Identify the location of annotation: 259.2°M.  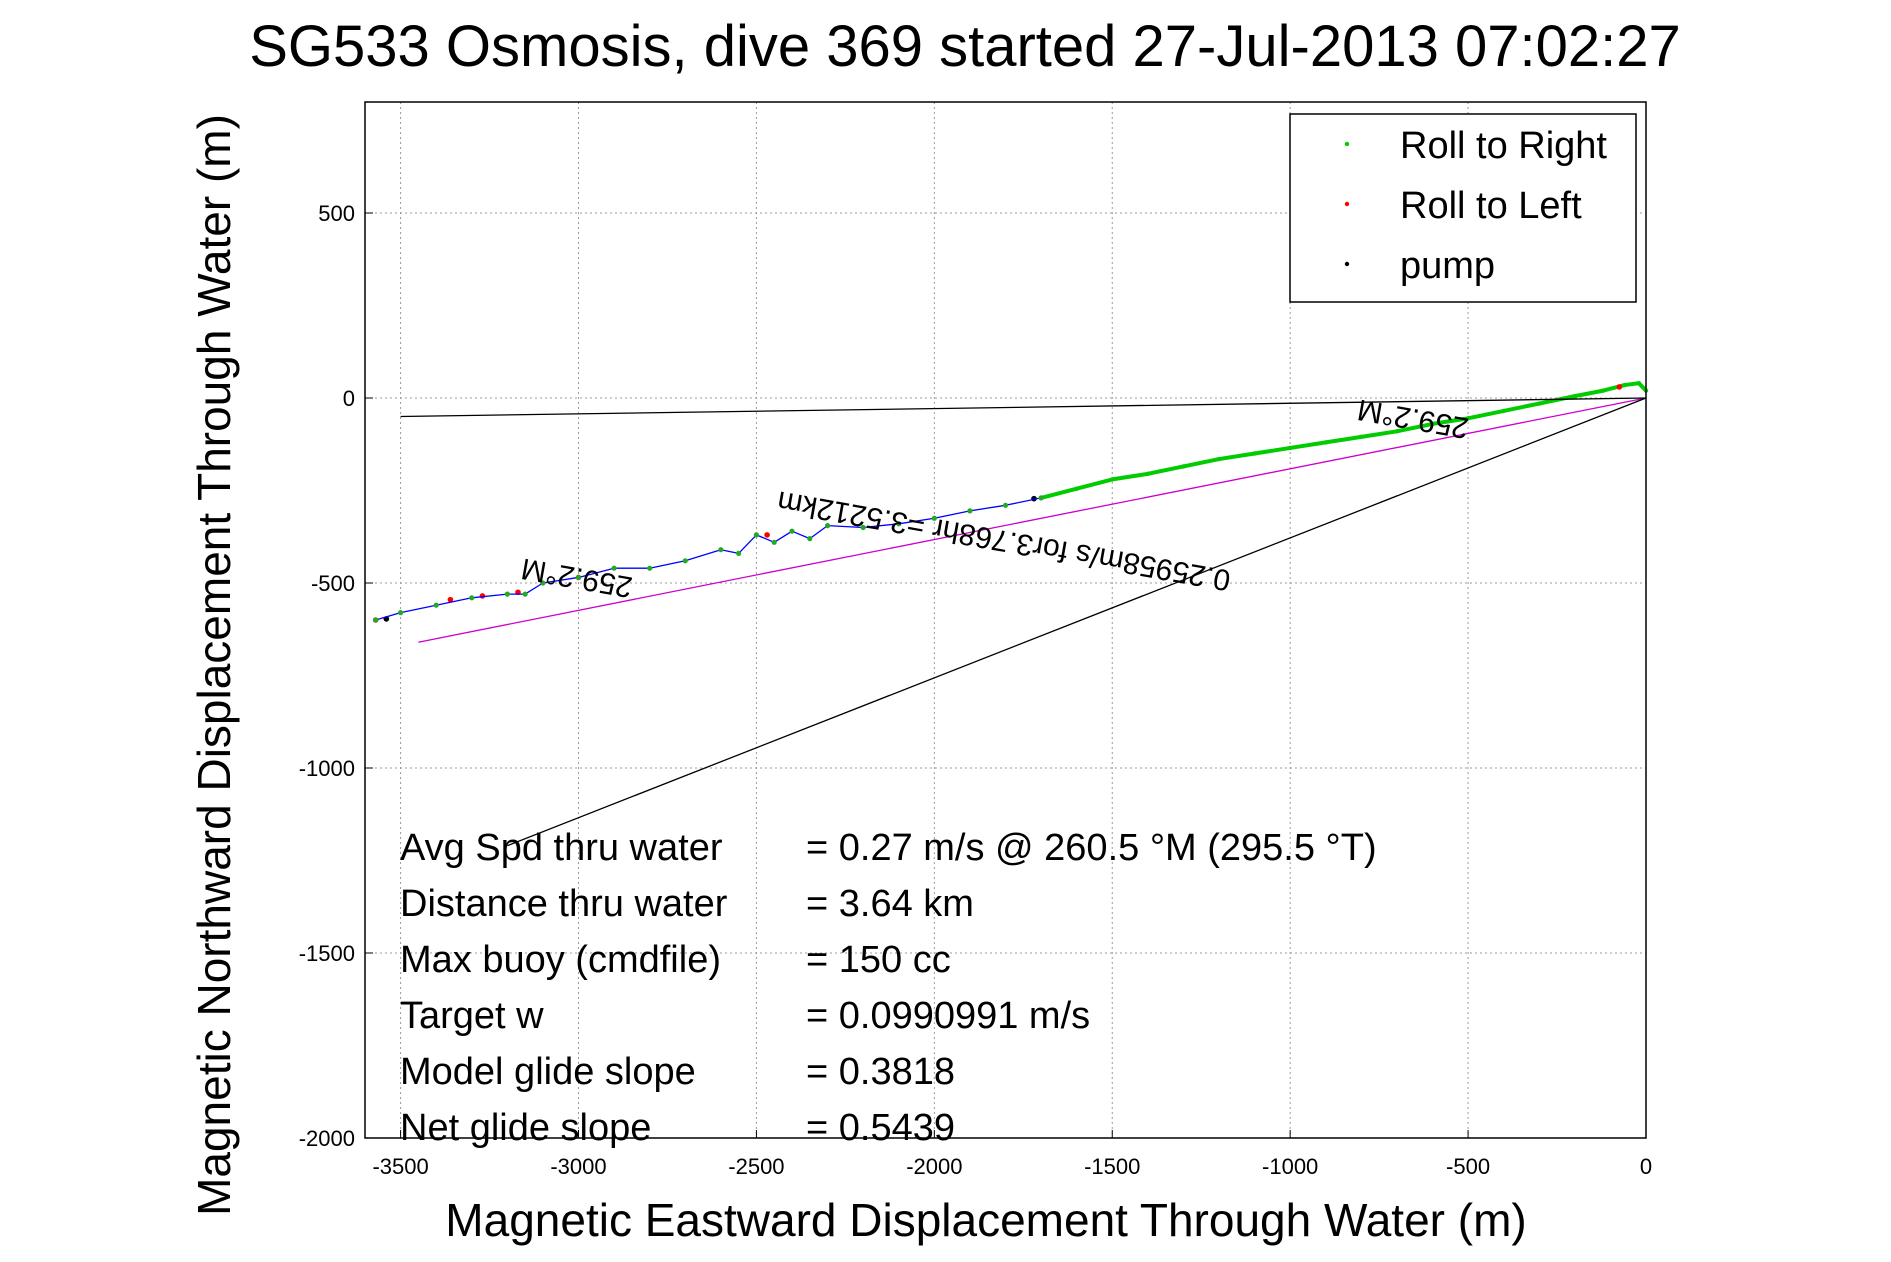
(577, 578).